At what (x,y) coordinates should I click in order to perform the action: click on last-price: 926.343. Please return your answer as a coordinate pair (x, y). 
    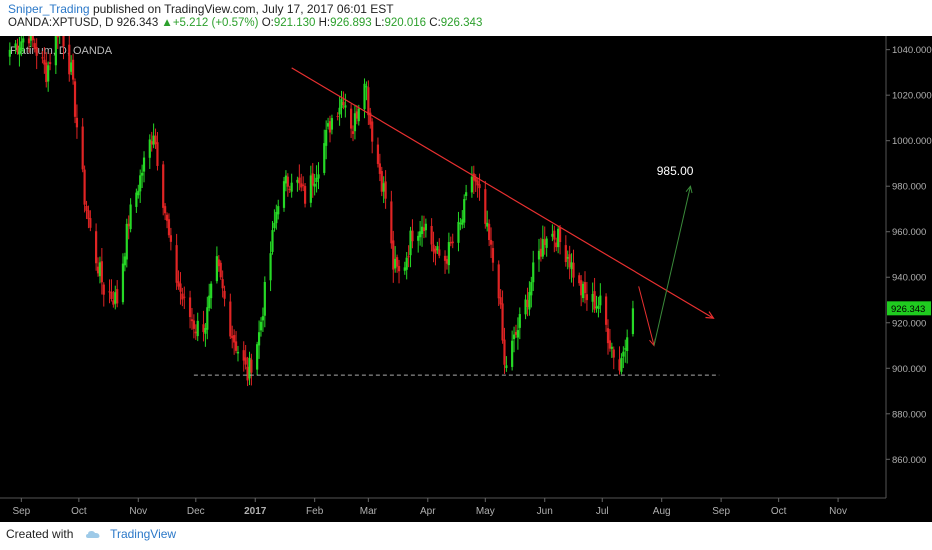
    Looking at the image, I should click on (137, 23).